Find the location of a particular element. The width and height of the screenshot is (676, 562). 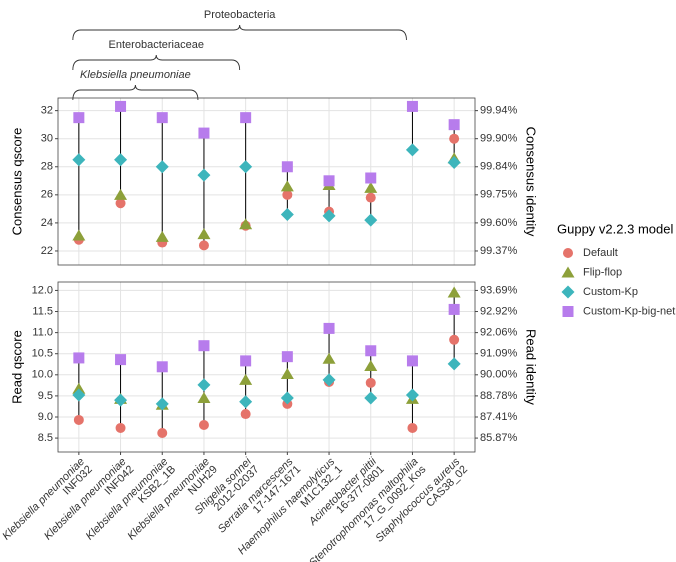

y-tick-label: 10.5 is located at coordinates (42, 354).